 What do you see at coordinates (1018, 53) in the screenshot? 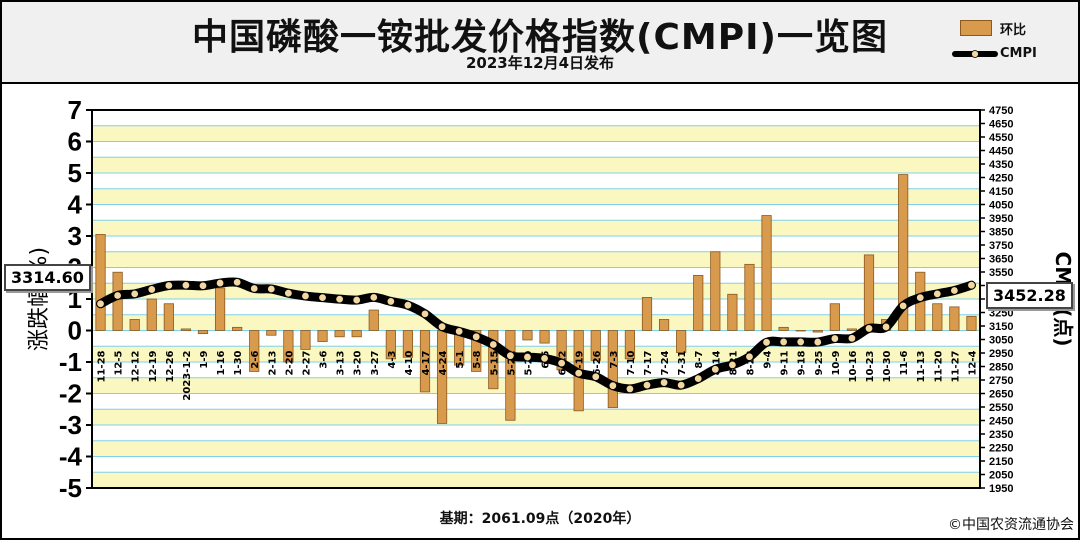
I see `legend-line-label: CMPI` at bounding box center [1018, 53].